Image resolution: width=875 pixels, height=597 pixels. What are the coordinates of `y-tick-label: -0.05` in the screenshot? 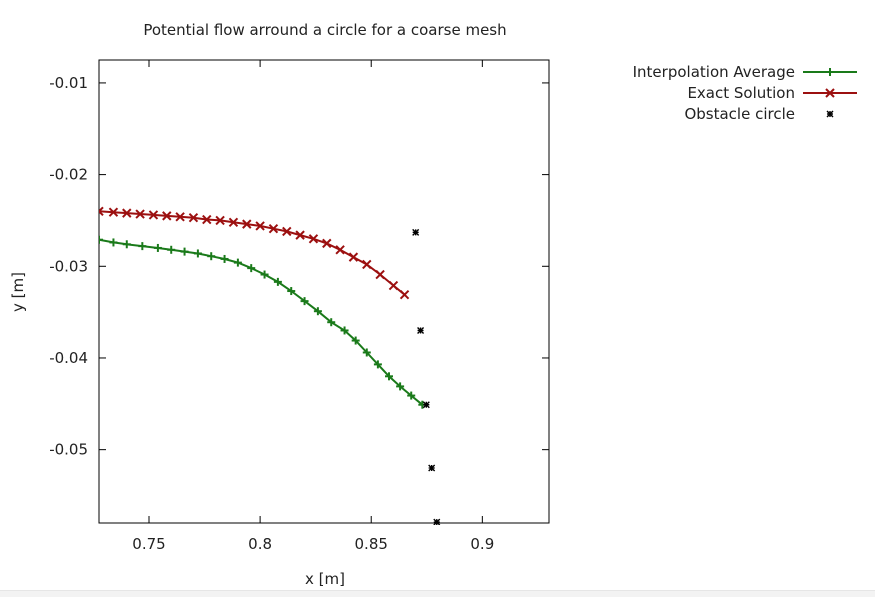 It's located at (68, 450).